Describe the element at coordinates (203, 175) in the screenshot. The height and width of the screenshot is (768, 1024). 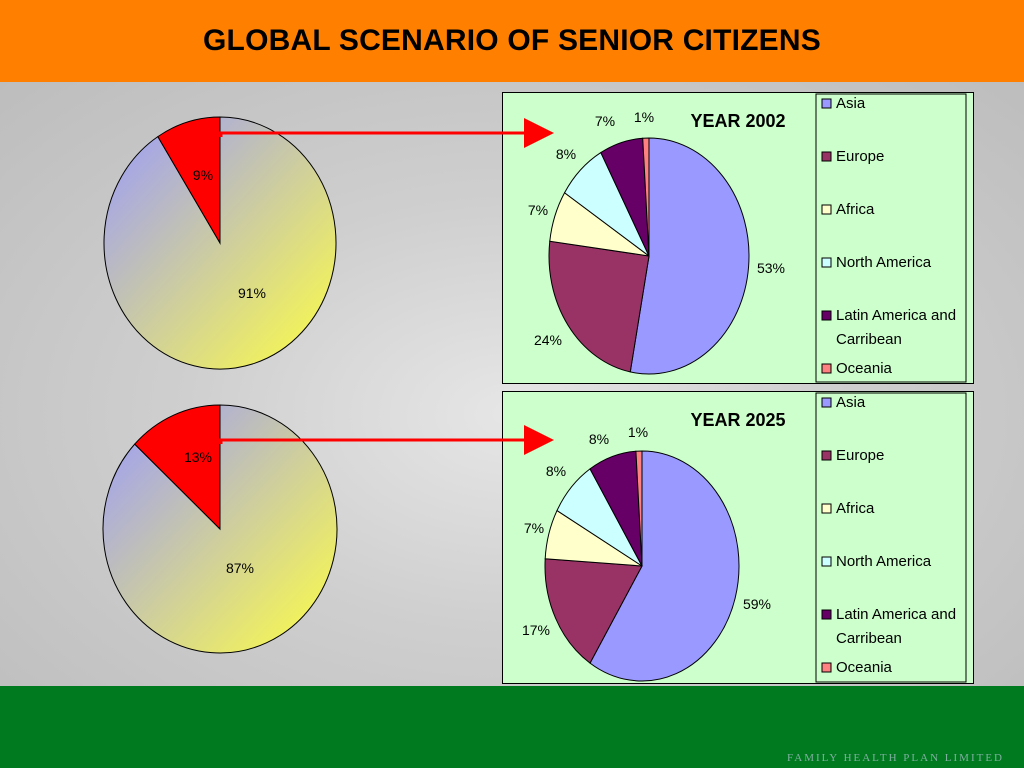
I see `pie1-data-label: 9%` at that location.